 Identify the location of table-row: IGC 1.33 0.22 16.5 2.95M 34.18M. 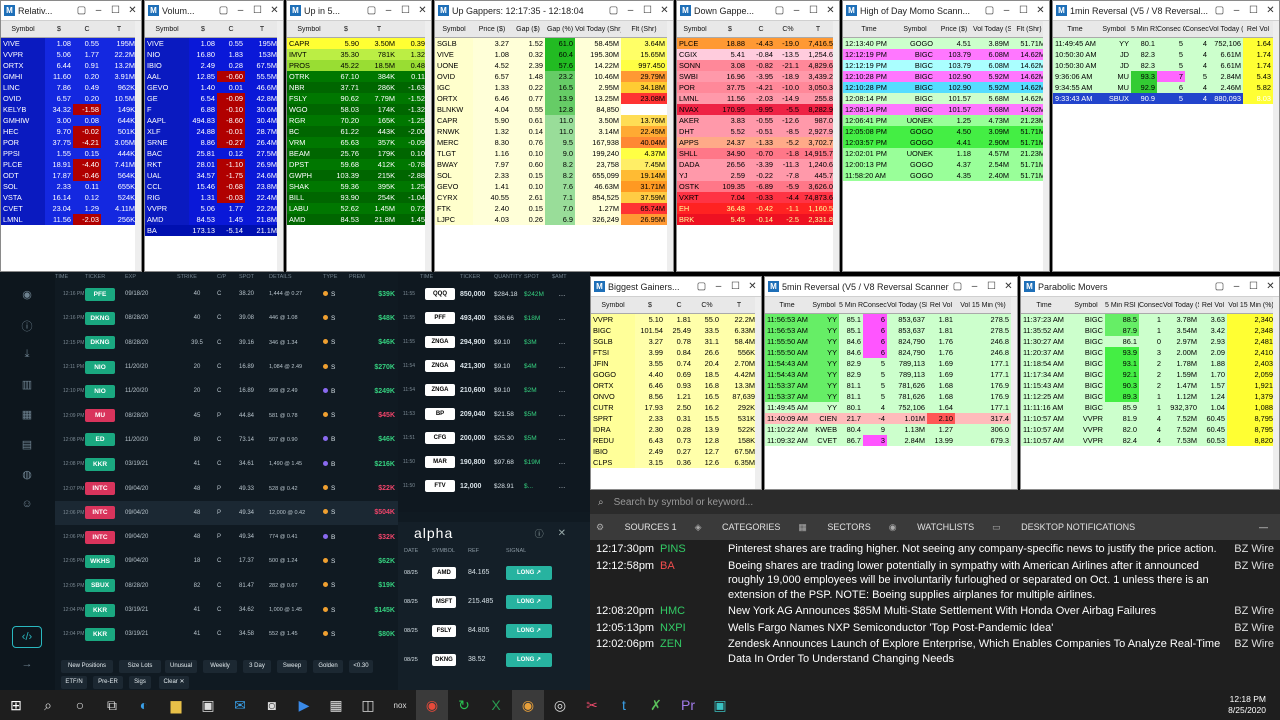
(554, 87).